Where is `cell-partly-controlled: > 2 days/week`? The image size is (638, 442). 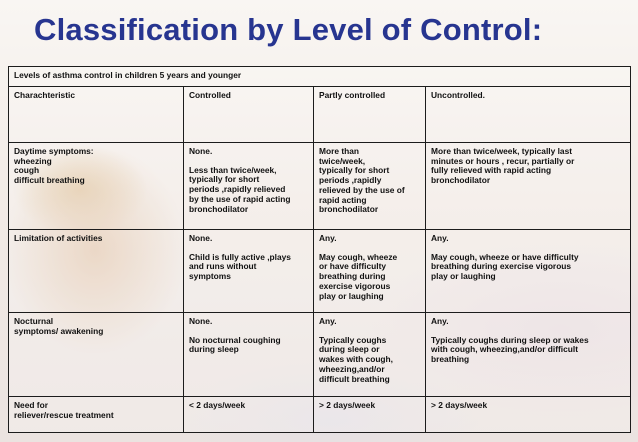
cell-partly-controlled: > 2 days/week is located at coordinates (369, 414).